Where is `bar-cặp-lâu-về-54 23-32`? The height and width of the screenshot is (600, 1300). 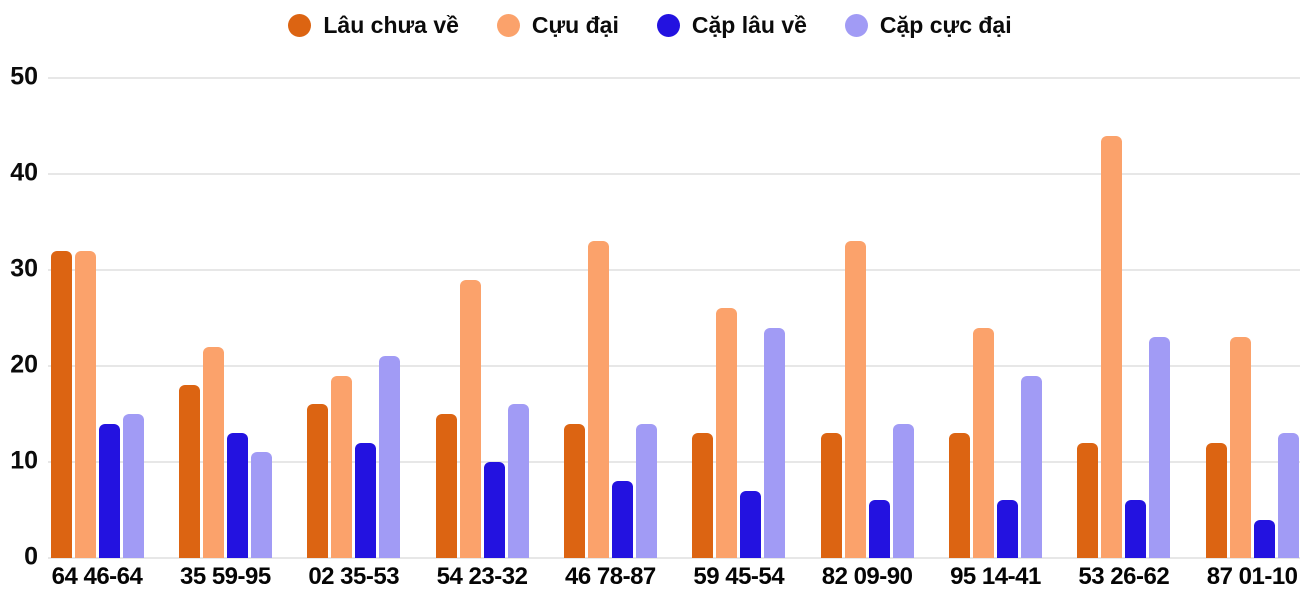
bar-cặp-lâu-về-54 23-32 is located at coordinates (494, 510).